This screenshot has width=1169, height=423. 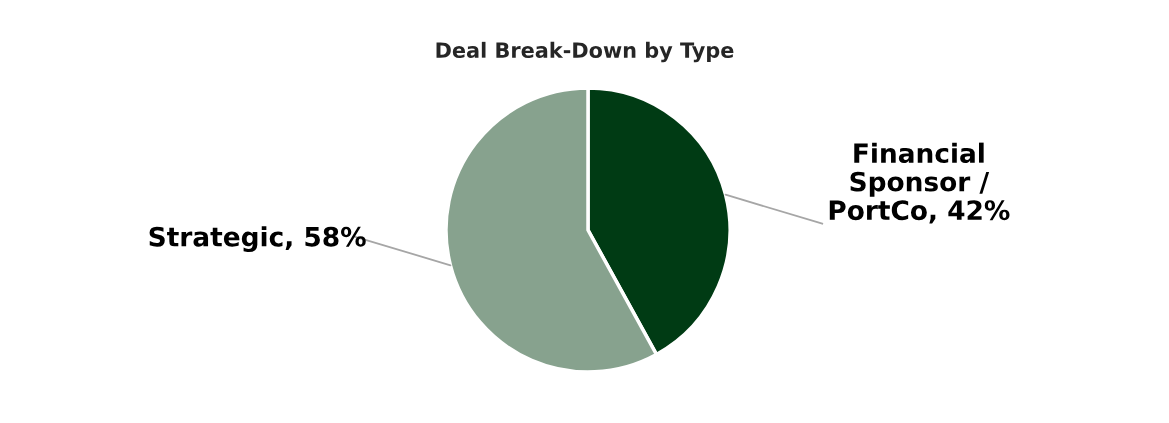 What do you see at coordinates (585, 52) in the screenshot?
I see `chart-title: Deal Break-Down by Type` at bounding box center [585, 52].